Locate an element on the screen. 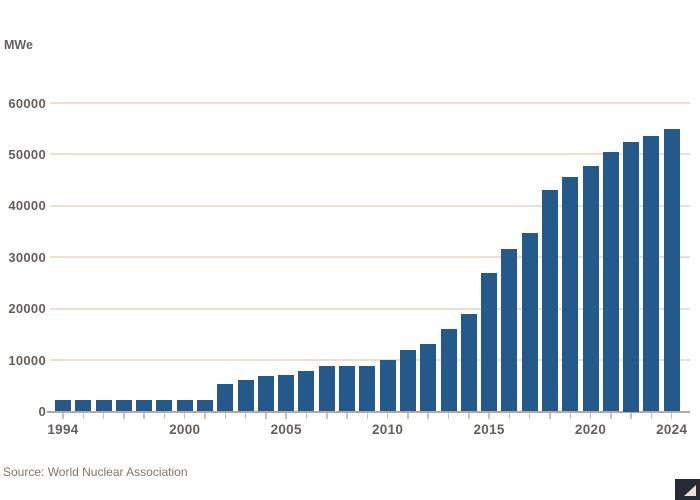  bar-2007 is located at coordinates (326, 389).